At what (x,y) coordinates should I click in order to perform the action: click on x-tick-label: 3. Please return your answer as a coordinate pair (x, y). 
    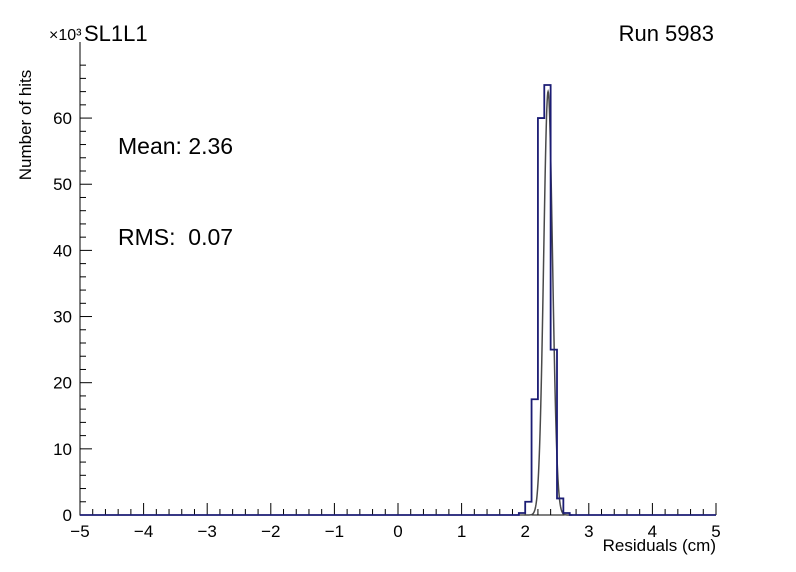
    Looking at the image, I should click on (588, 531).